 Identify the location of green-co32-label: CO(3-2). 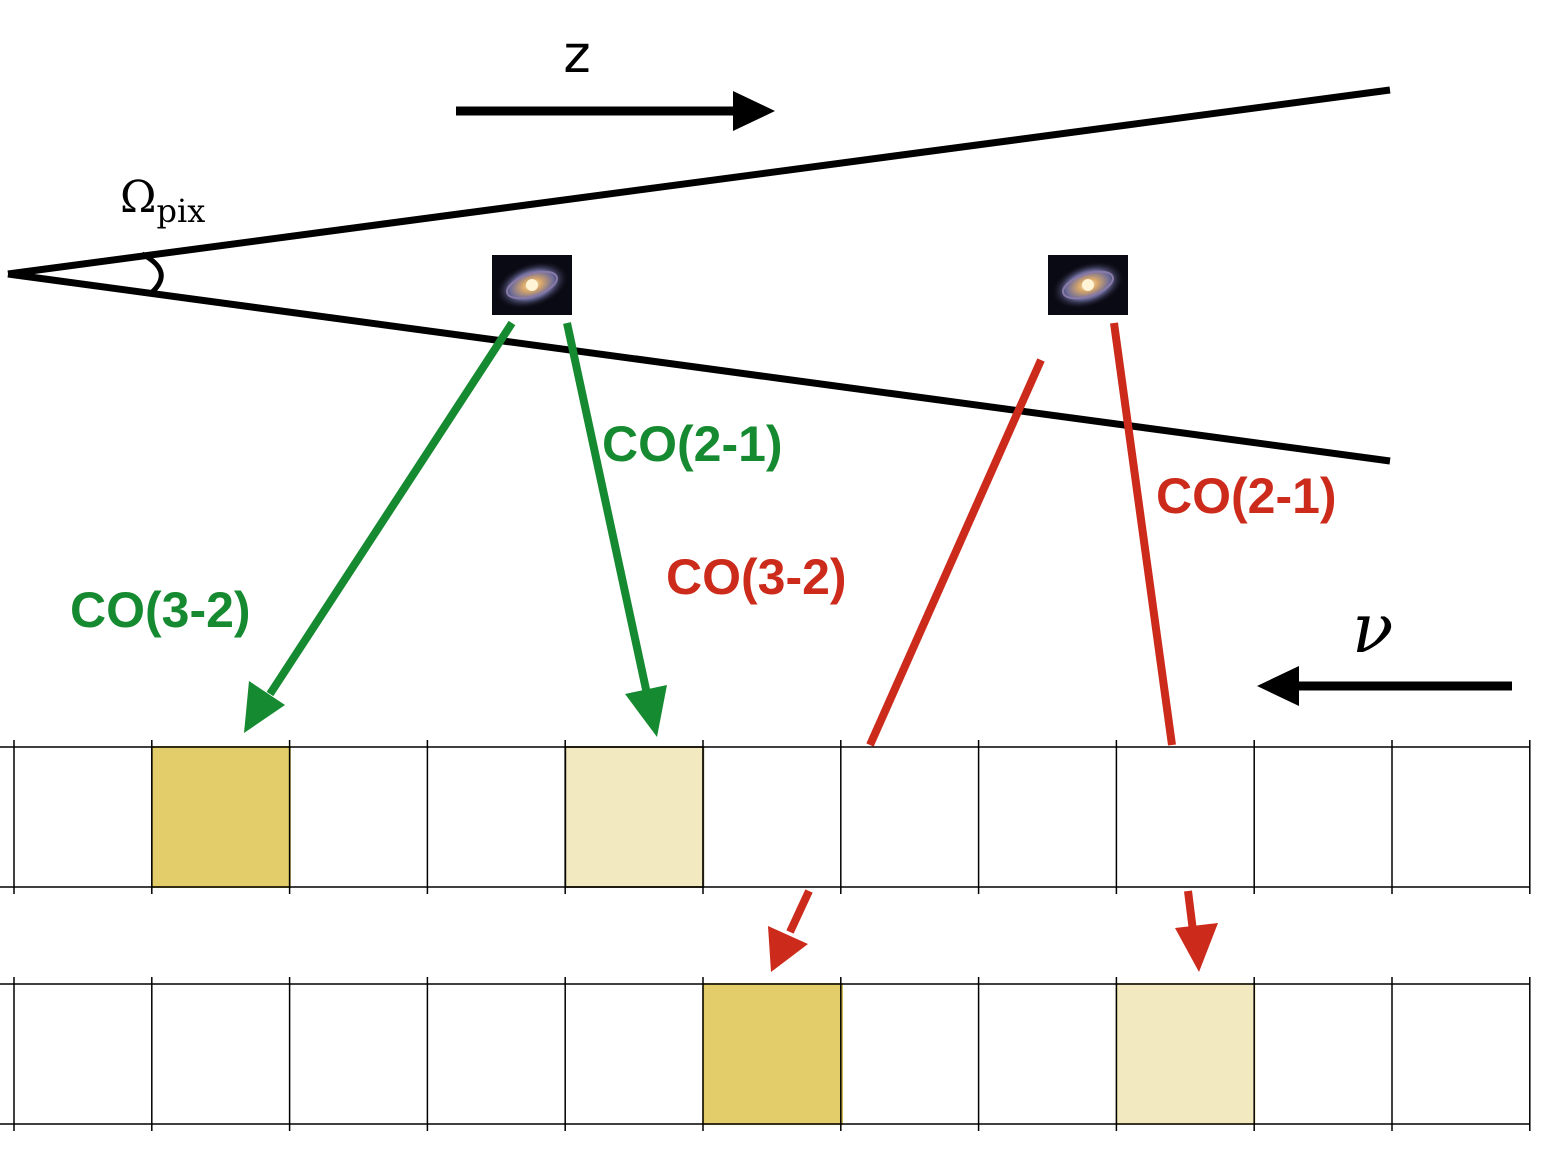
(160, 610).